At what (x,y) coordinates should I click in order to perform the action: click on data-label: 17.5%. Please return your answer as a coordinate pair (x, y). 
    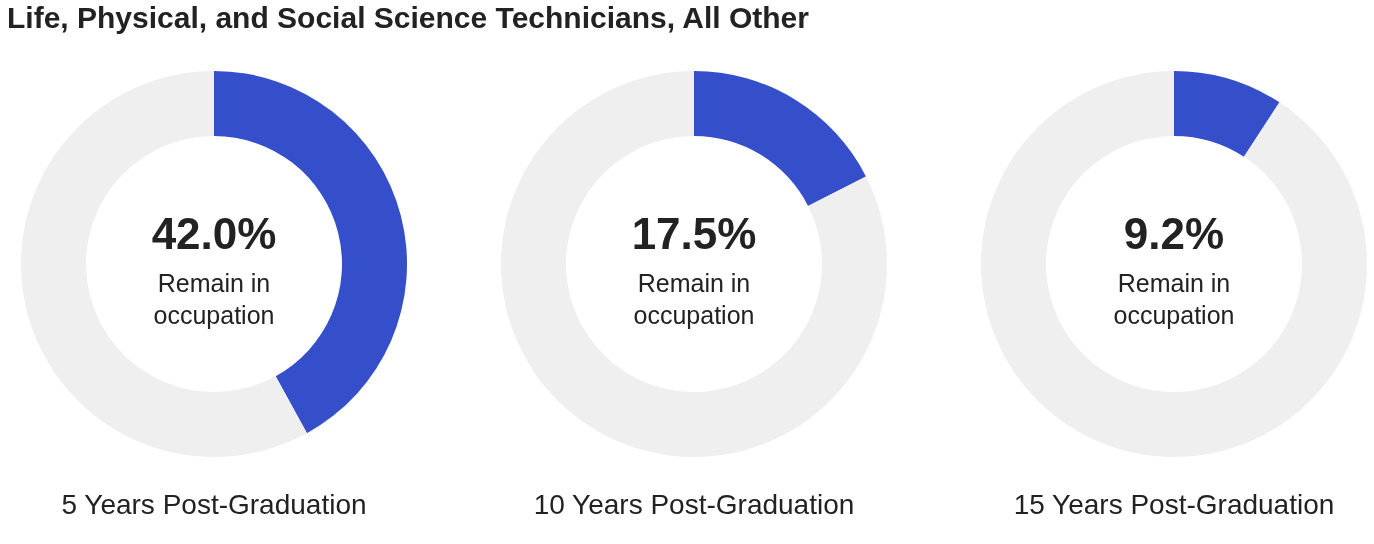
    Looking at the image, I should click on (694, 233).